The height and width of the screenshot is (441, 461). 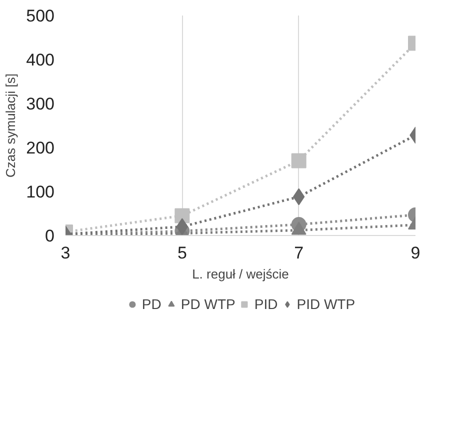 What do you see at coordinates (40, 148) in the screenshot?
I see `y-tick-label: 200` at bounding box center [40, 148].